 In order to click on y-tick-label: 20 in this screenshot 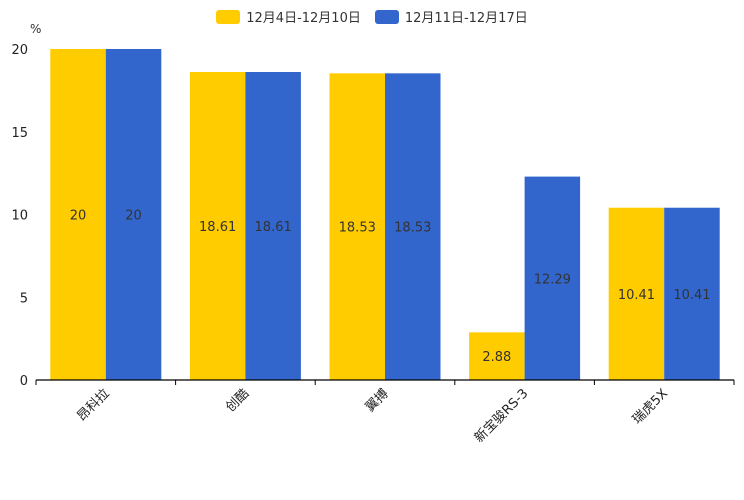, I will do `click(19, 50)`.